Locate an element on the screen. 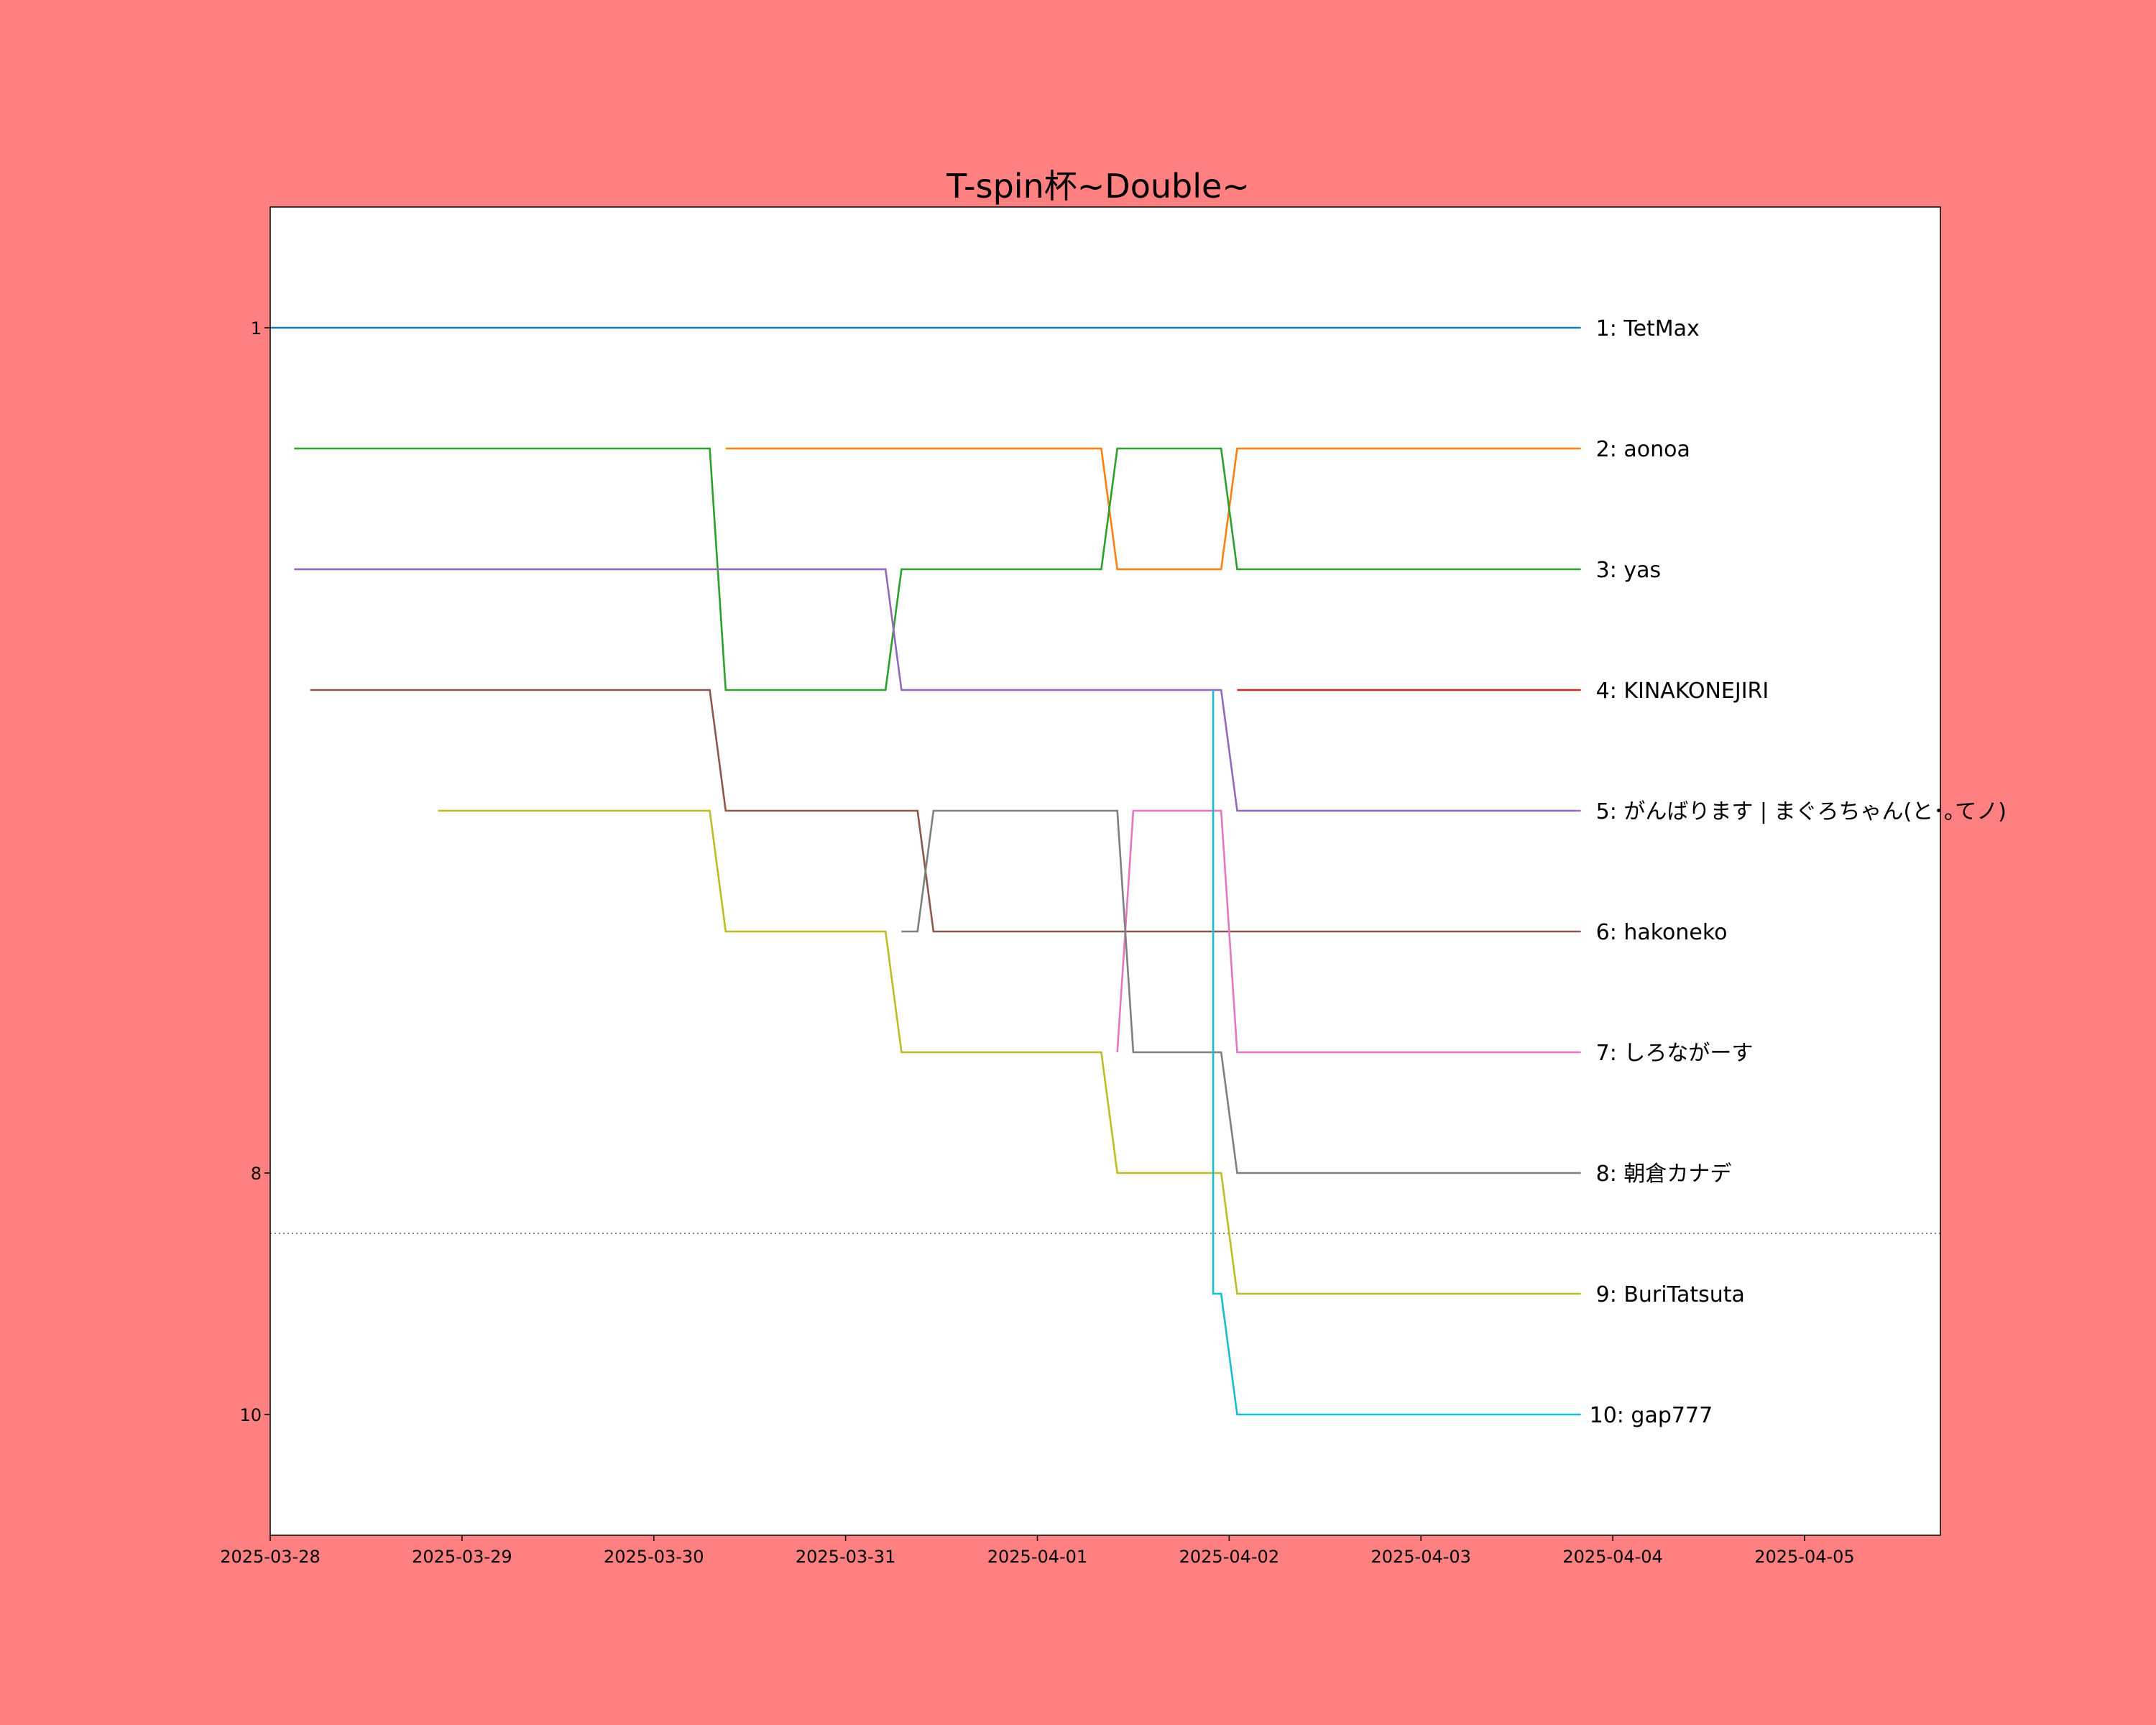  x-tick-label-2: 2025-03-29 is located at coordinates (462, 1557).